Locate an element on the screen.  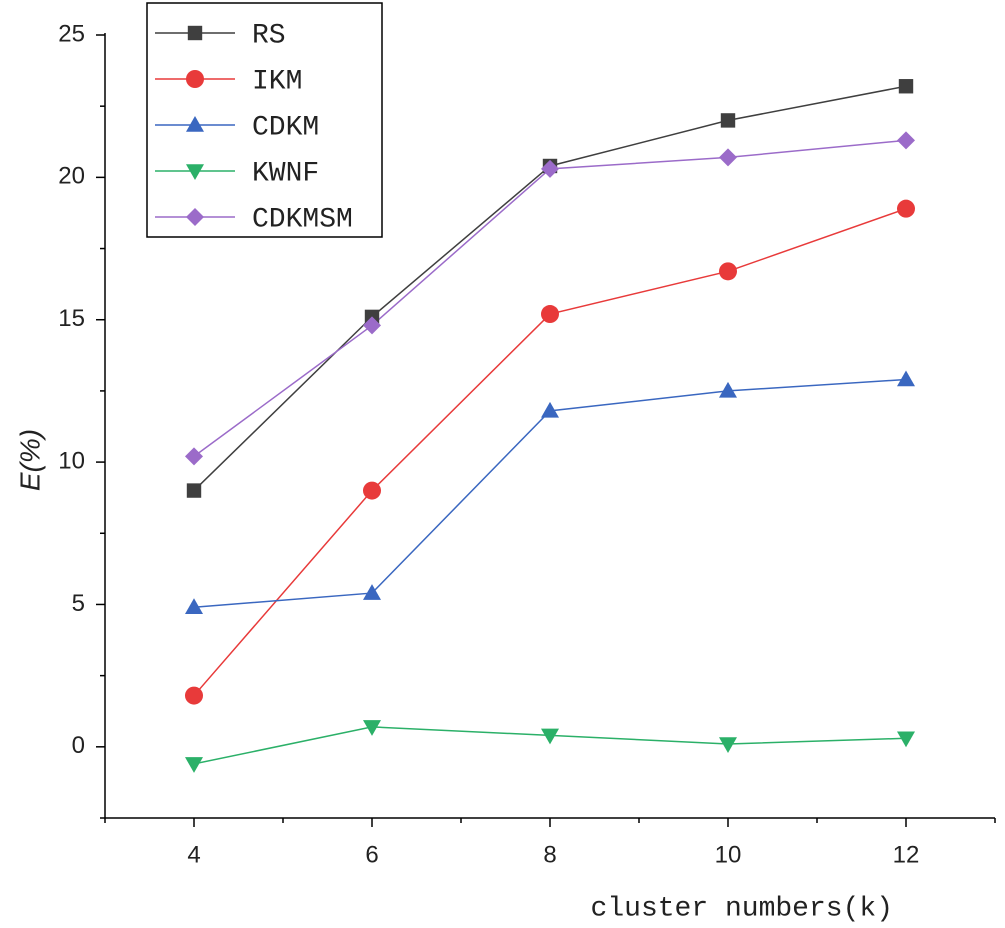
y-tick-label: 10 is located at coordinates (71, 460).